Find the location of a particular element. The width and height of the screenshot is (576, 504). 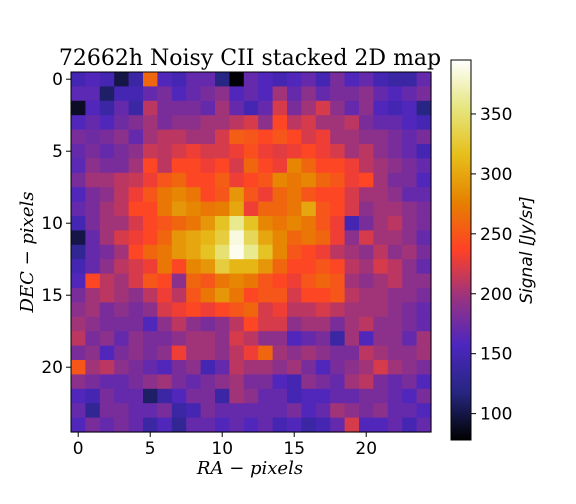

chart-title: 72662h Noisy CII stacked 2D map is located at coordinates (250, 58).